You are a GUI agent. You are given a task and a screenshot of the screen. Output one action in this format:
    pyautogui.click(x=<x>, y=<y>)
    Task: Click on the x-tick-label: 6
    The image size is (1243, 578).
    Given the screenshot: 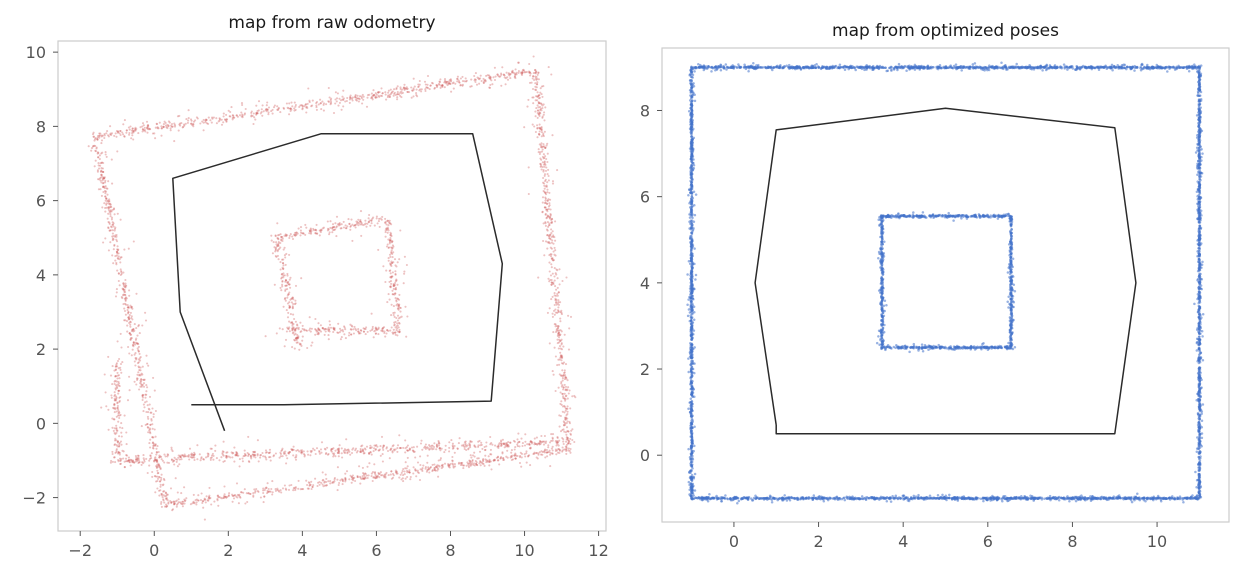 What is the action you would take?
    pyautogui.click(x=988, y=541)
    